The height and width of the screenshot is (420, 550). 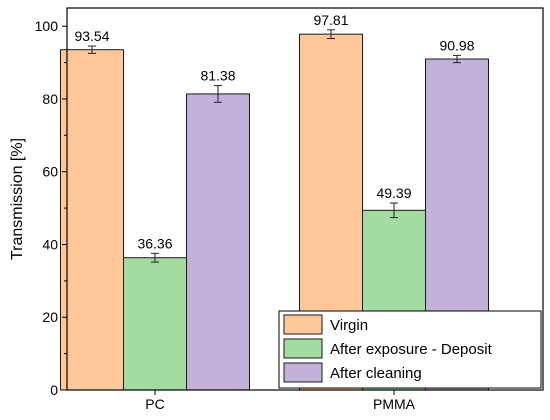 I want to click on legend-label-2: After cleaning, so click(x=376, y=373).